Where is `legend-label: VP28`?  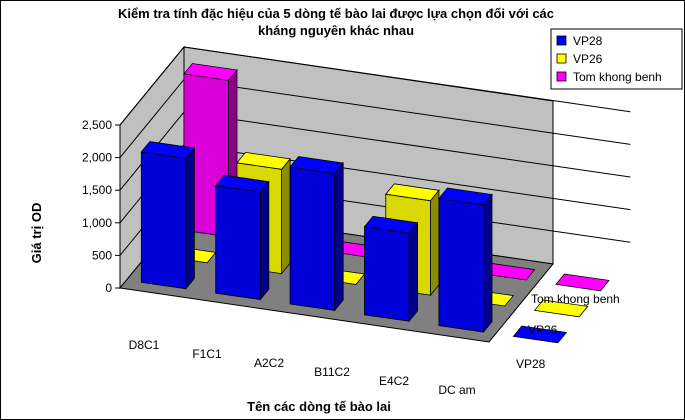 legend-label: VP28 is located at coordinates (588, 41).